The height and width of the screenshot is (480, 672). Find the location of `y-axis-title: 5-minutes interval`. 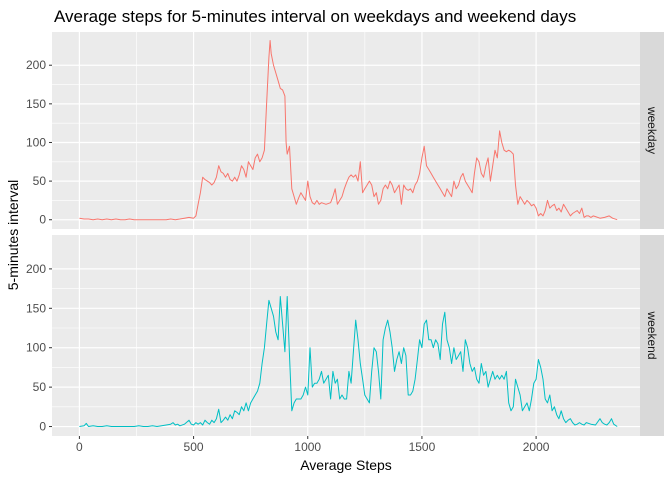

y-axis-title: 5-minutes interval is located at coordinates (13, 235).